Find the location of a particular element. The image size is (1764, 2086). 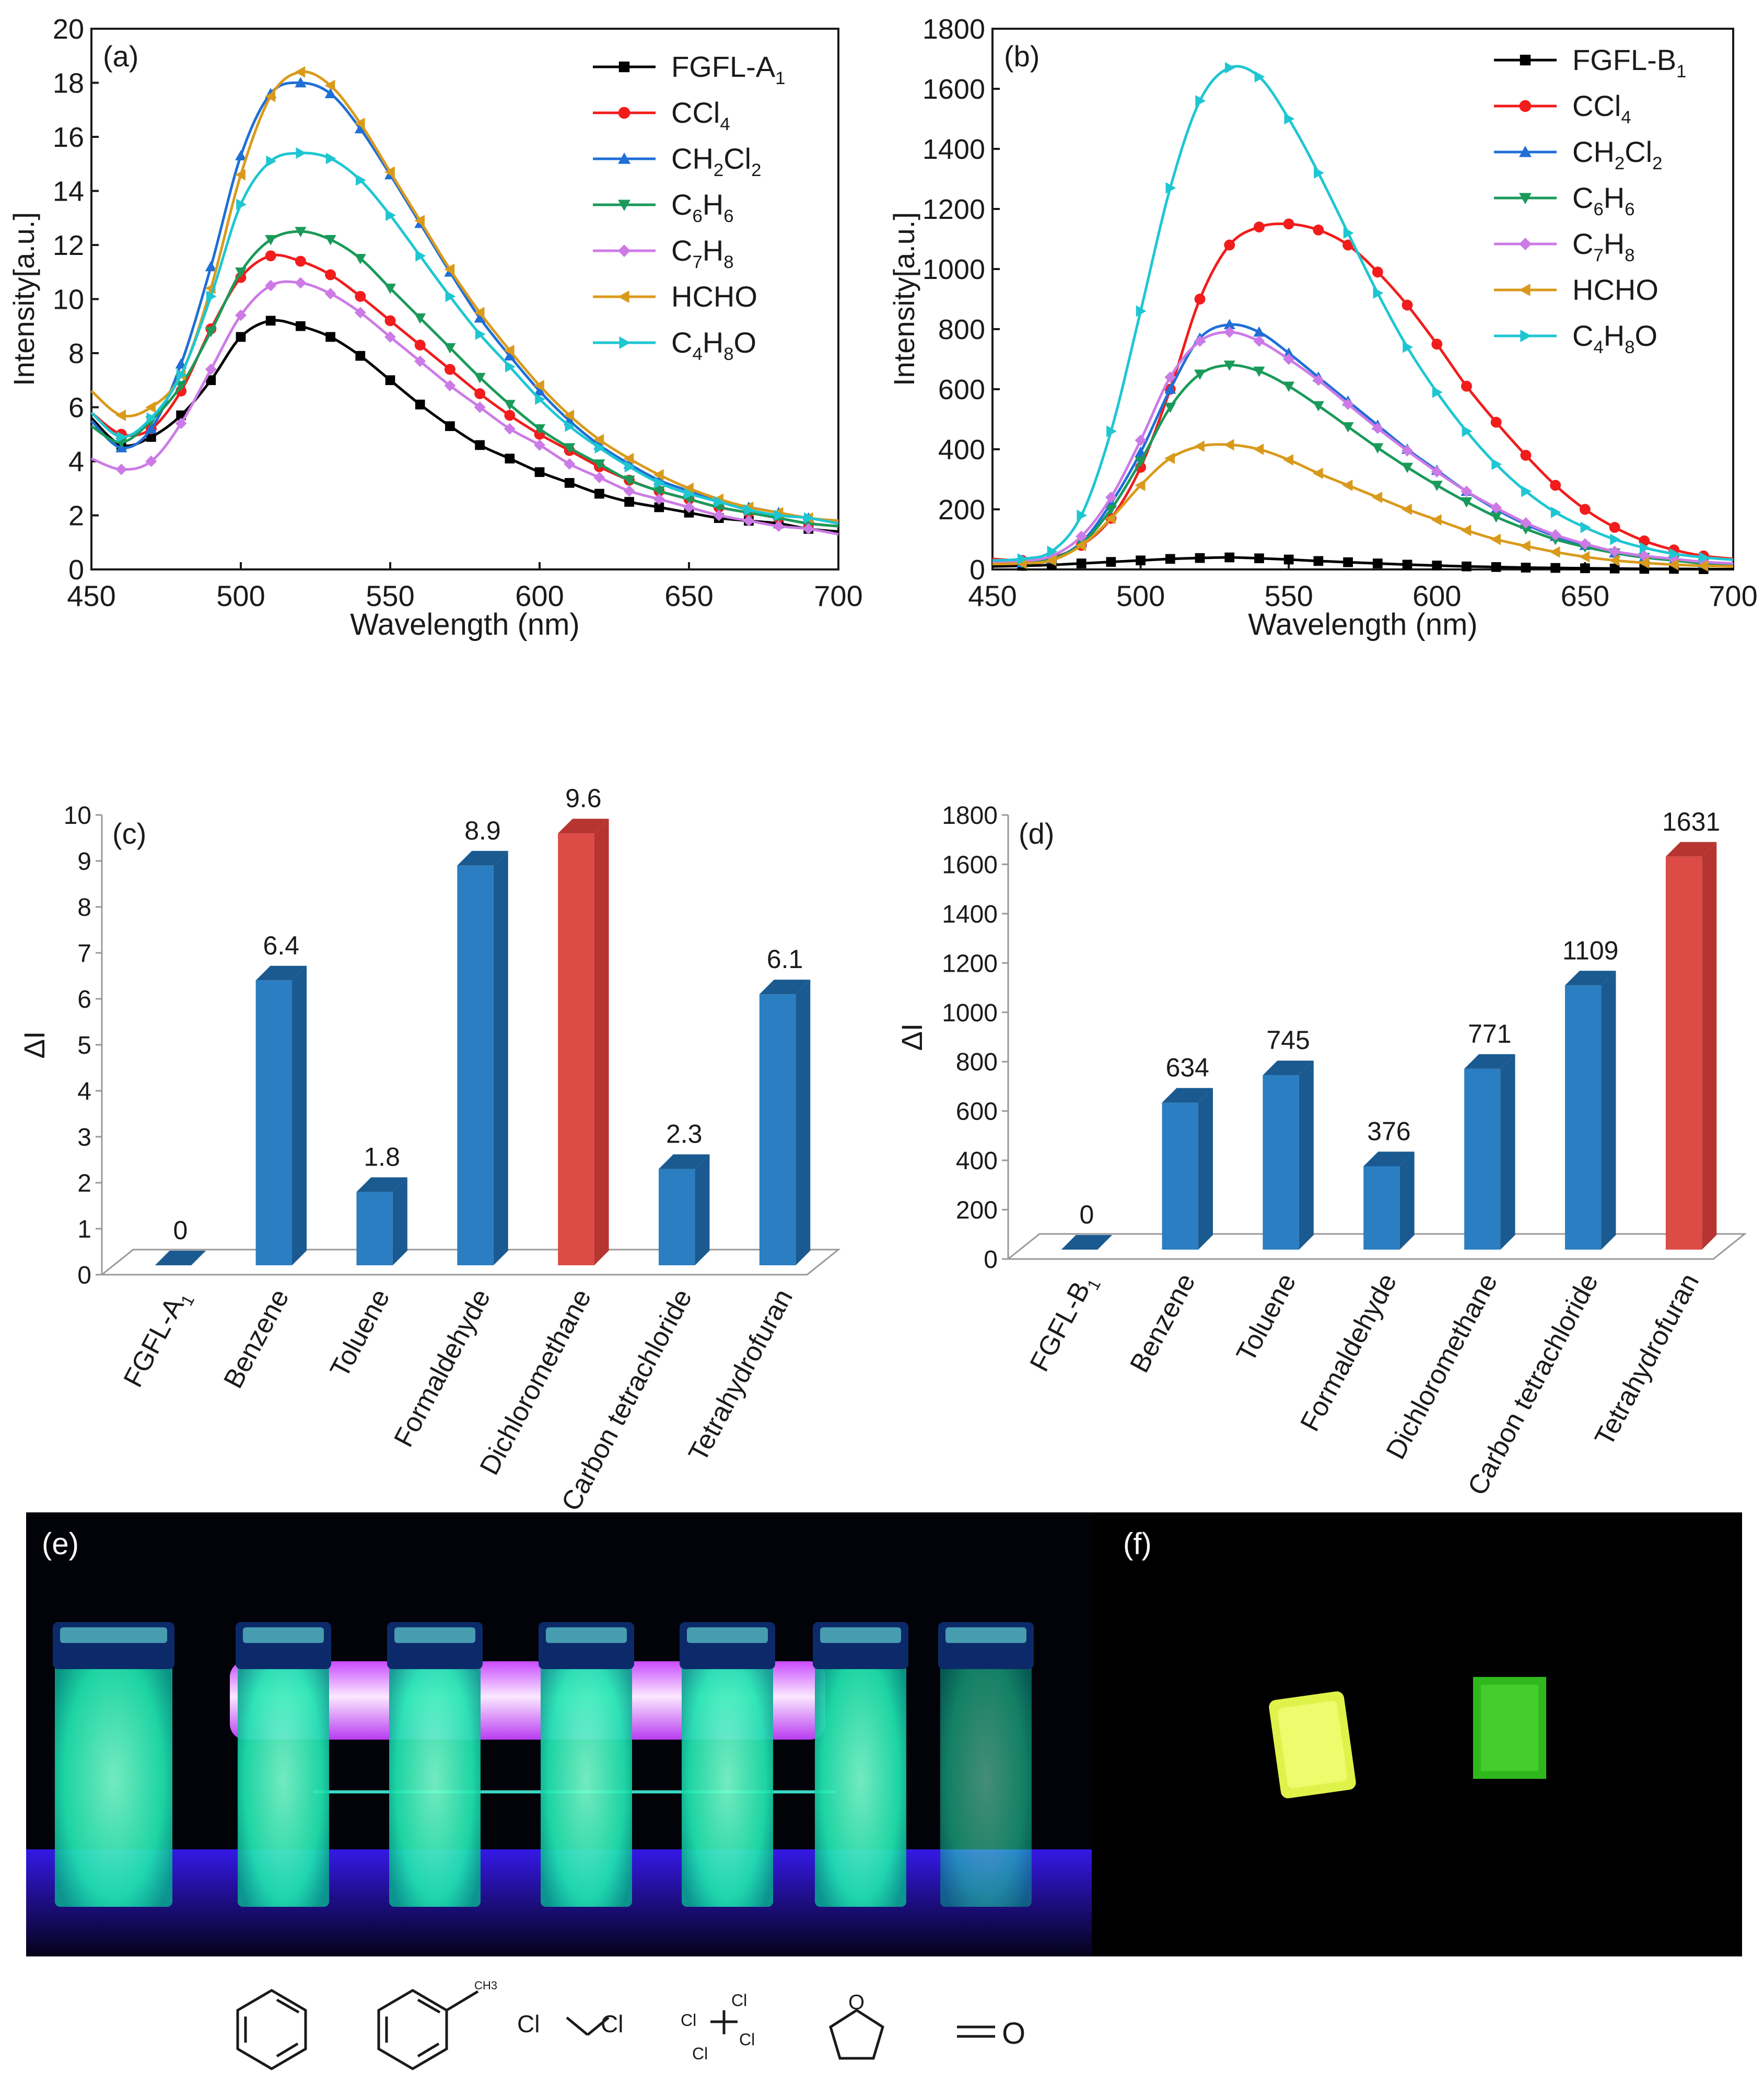

panel-f-film-photo: (f) is located at coordinates (1417, 1734).